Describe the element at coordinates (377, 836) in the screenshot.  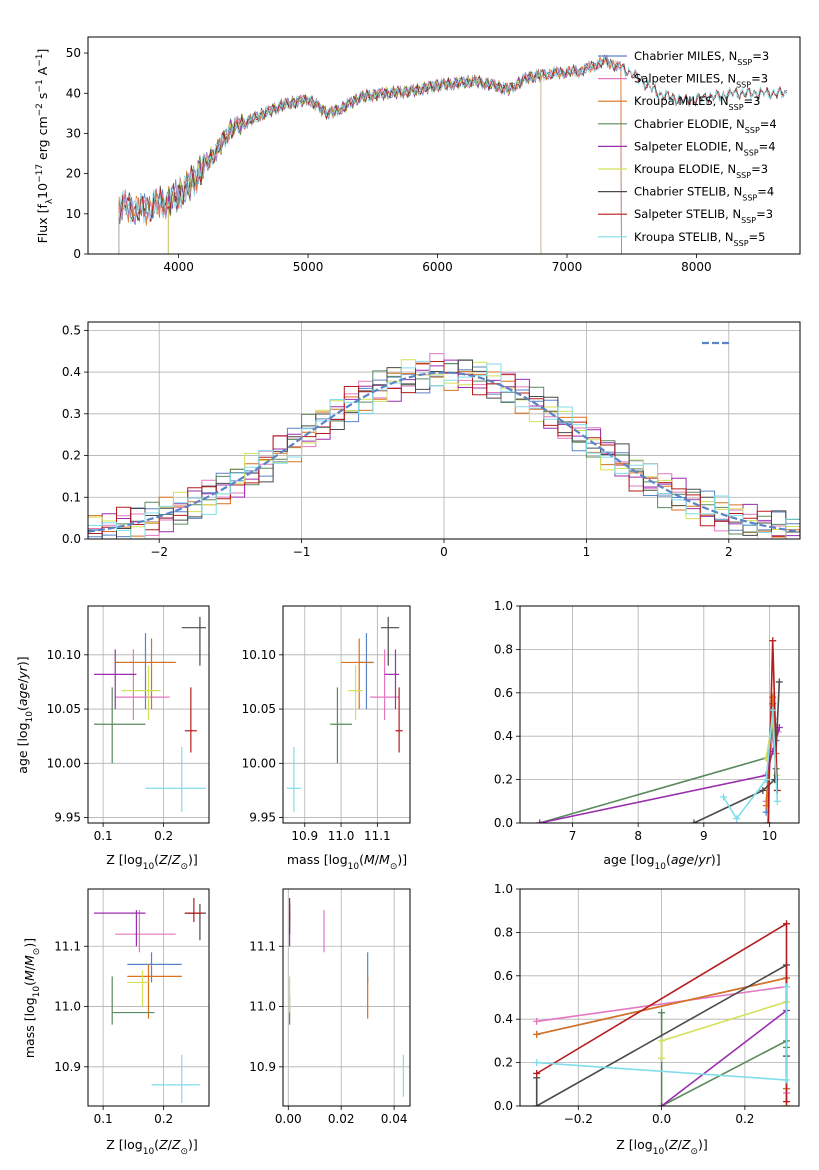
I see `p4-xtick-label: 11.1` at that location.